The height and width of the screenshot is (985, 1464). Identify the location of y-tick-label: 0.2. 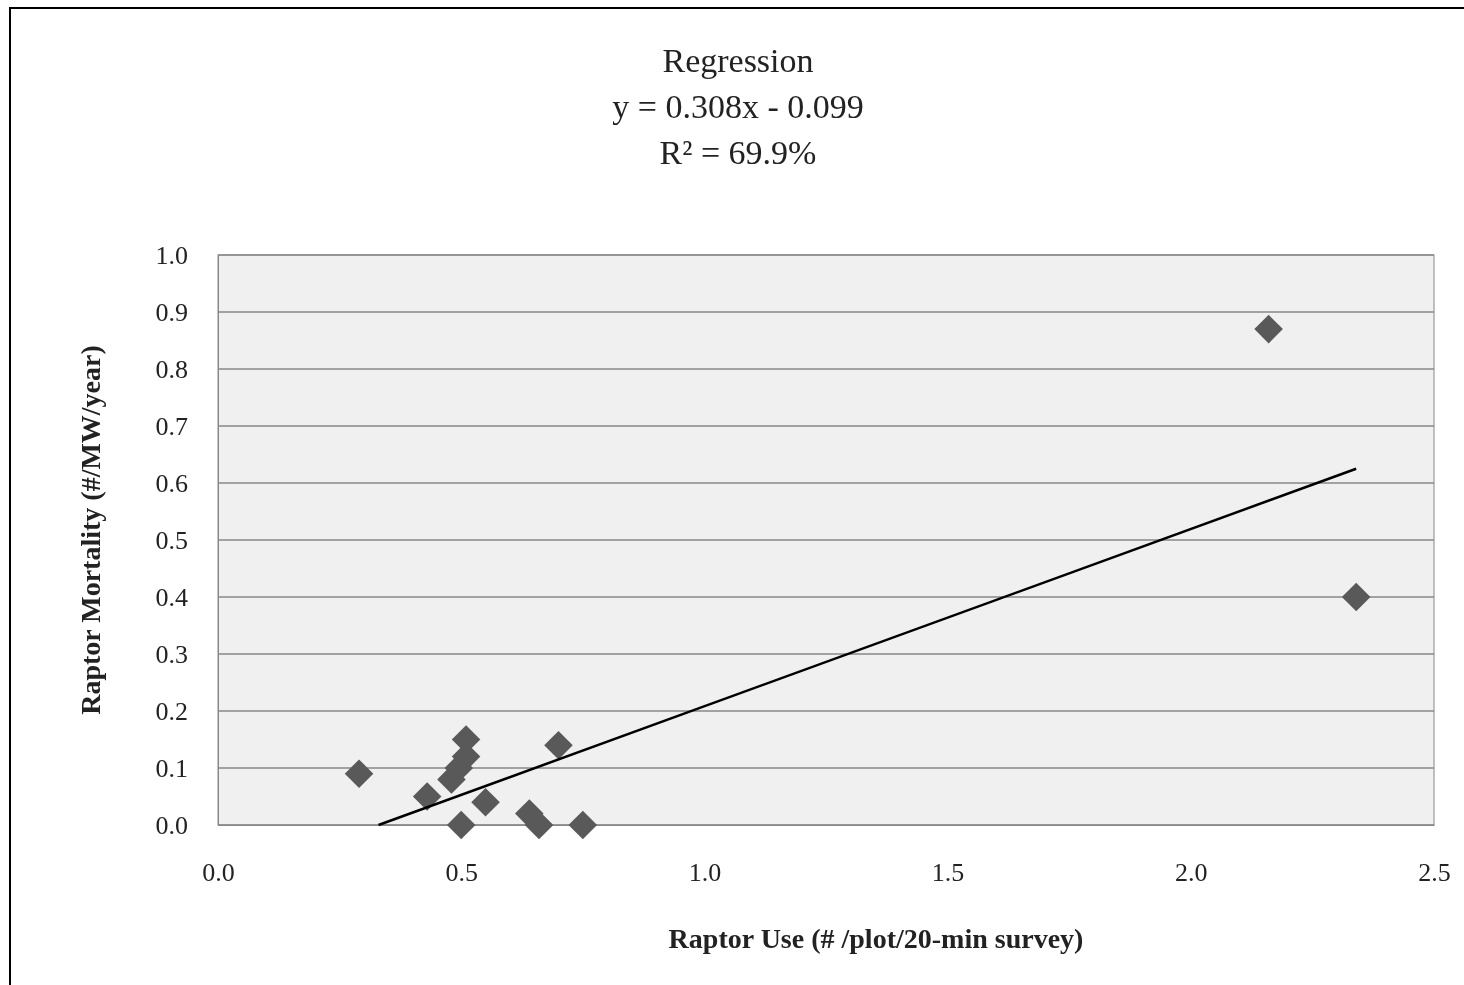
(171, 711).